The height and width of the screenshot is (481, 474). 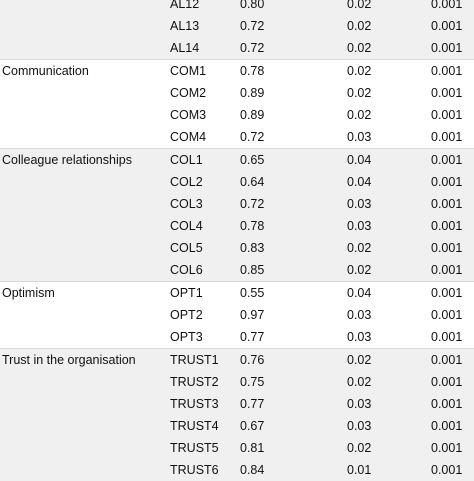 I want to click on item-code: TRUST1, so click(x=194, y=360).